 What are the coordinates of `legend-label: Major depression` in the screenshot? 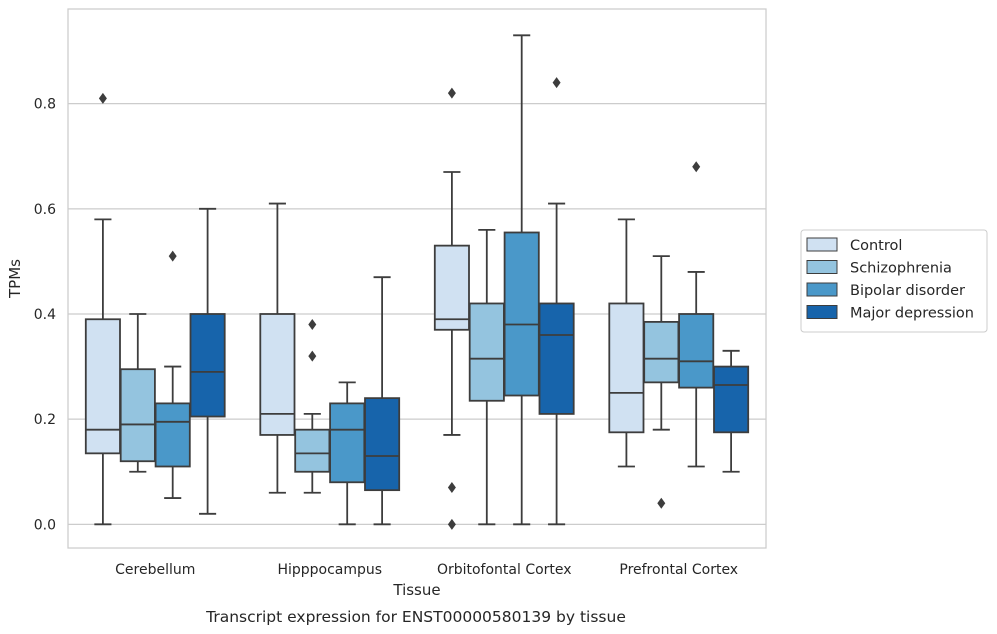 It's located at (912, 314).